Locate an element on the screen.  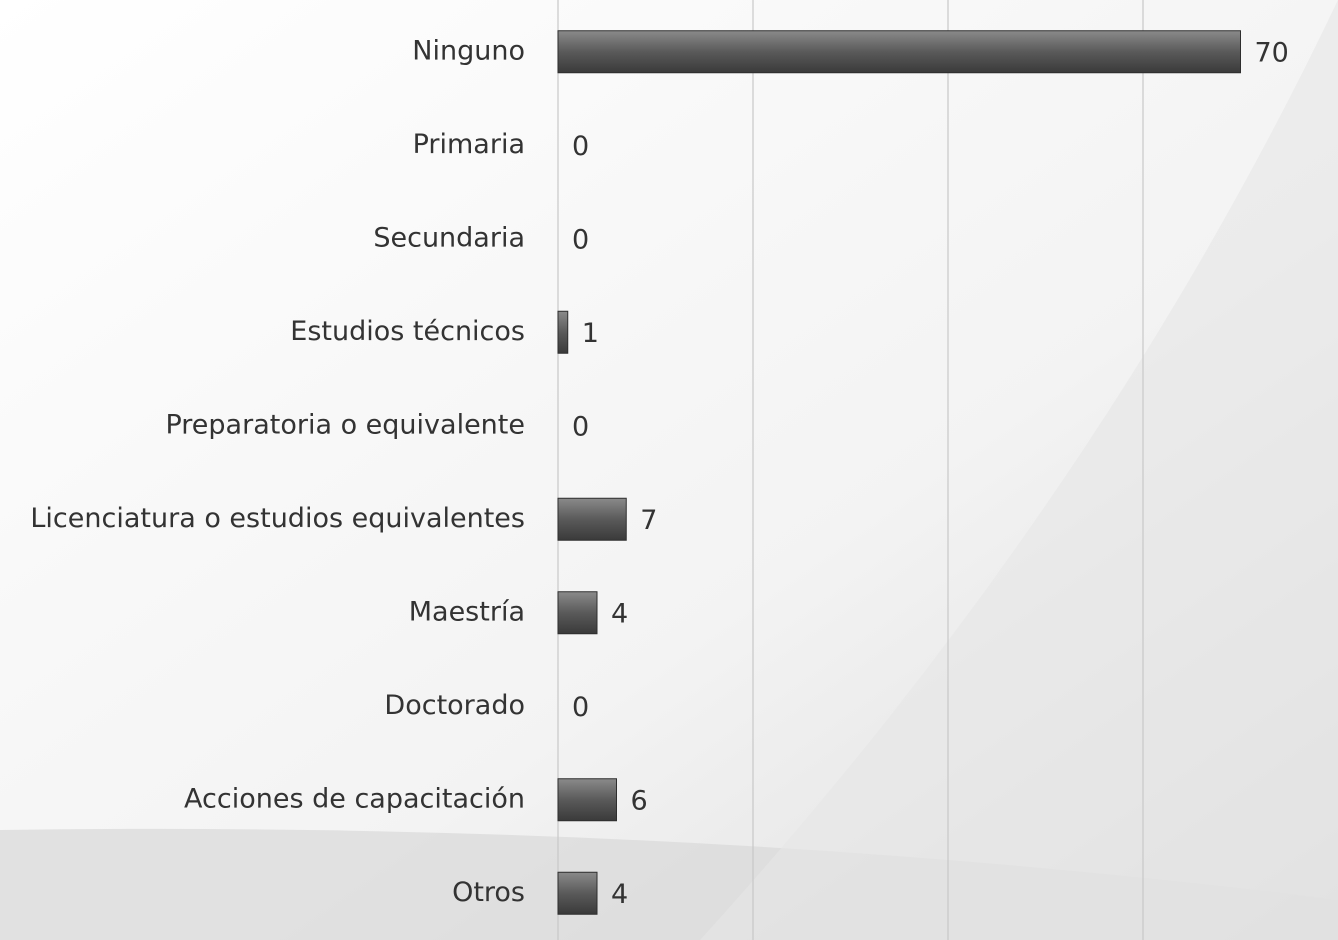
category-label: Maestría is located at coordinates (467, 611).